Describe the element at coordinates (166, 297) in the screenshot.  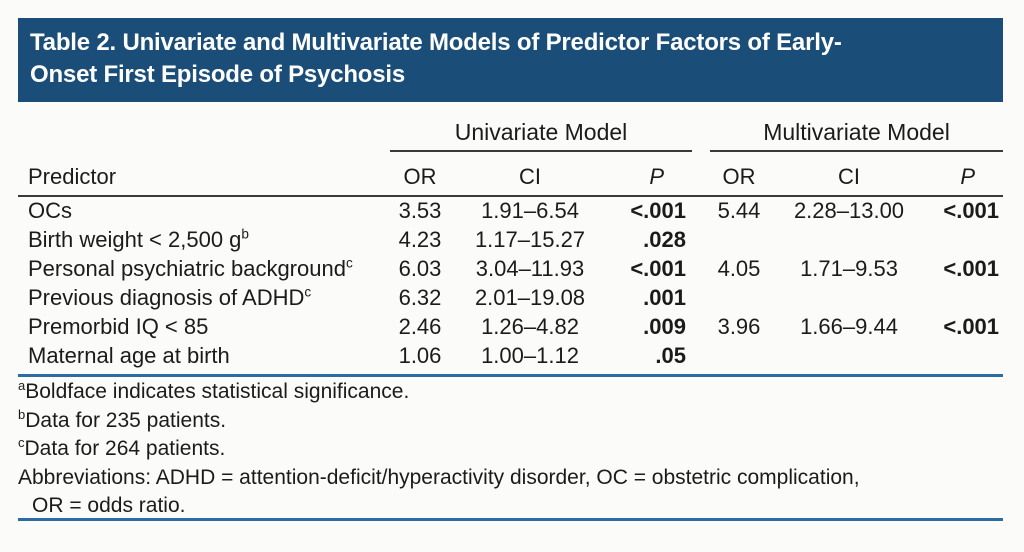
I see `predictor-label: Previous diagnosis of ADHD` at that location.